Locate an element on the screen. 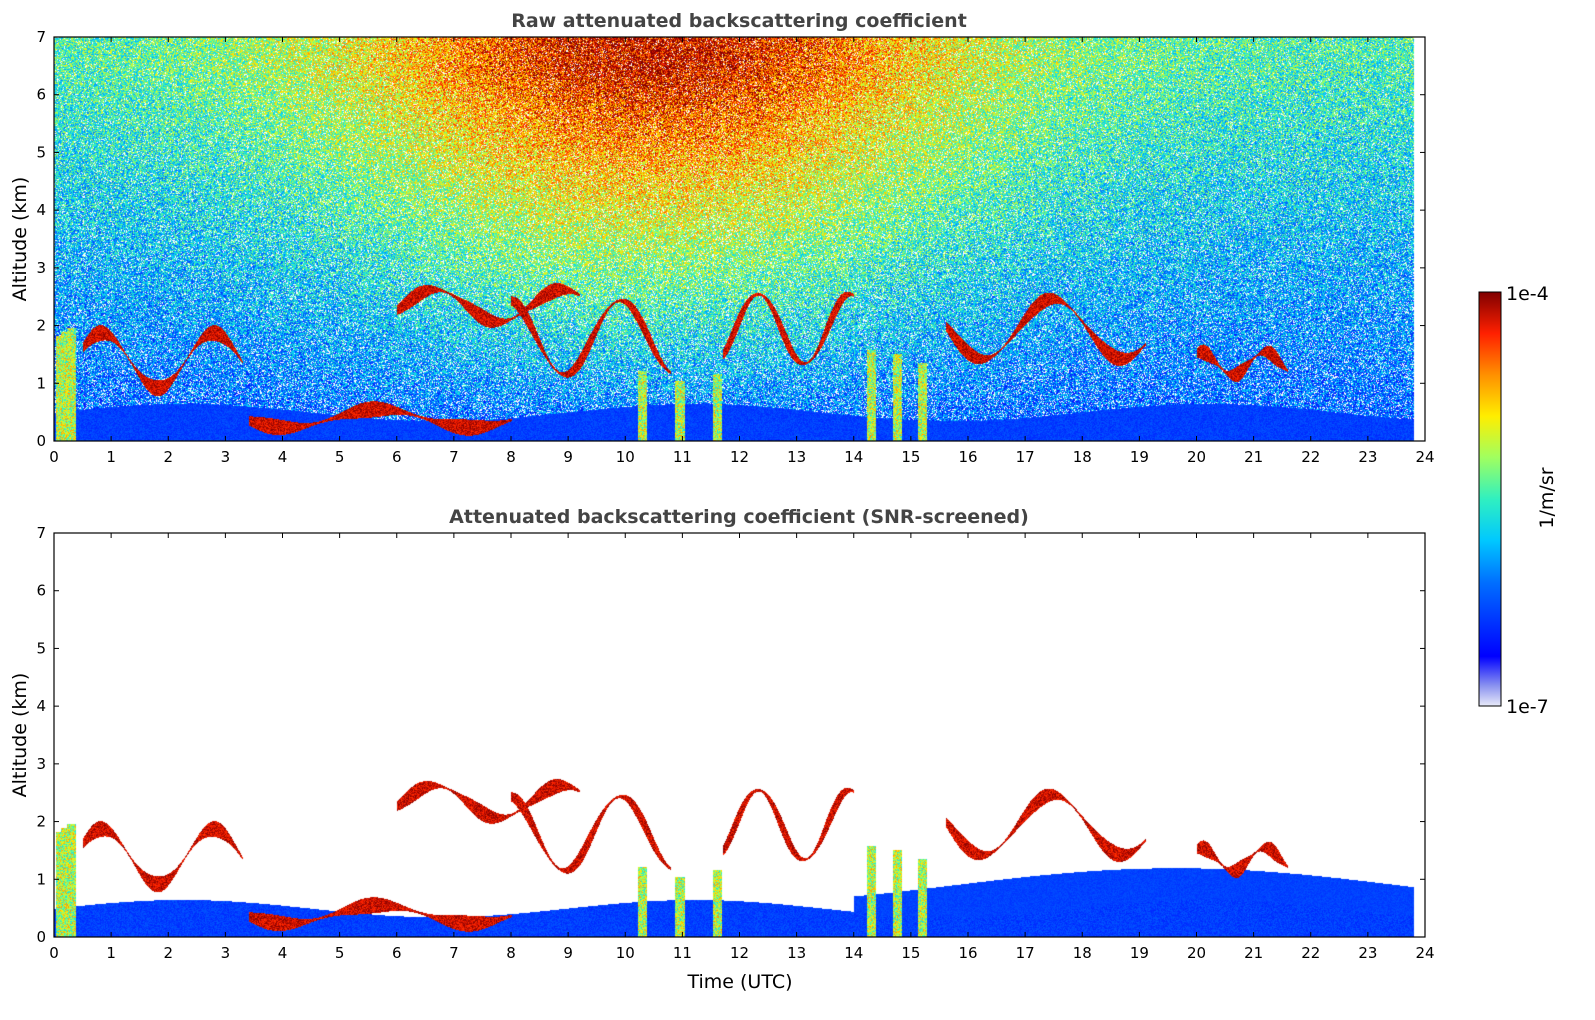 The width and height of the screenshot is (1595, 1020). colorbar-min-label: 1e-7 is located at coordinates (1527, 707).